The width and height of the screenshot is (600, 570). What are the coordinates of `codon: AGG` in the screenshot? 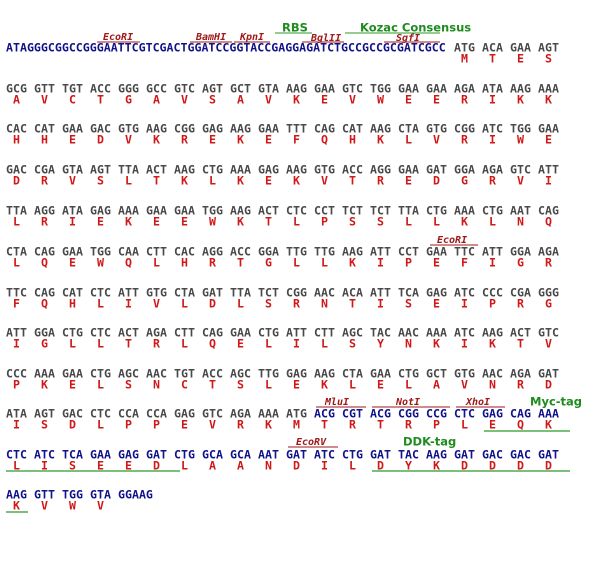 It's located at (212, 252).